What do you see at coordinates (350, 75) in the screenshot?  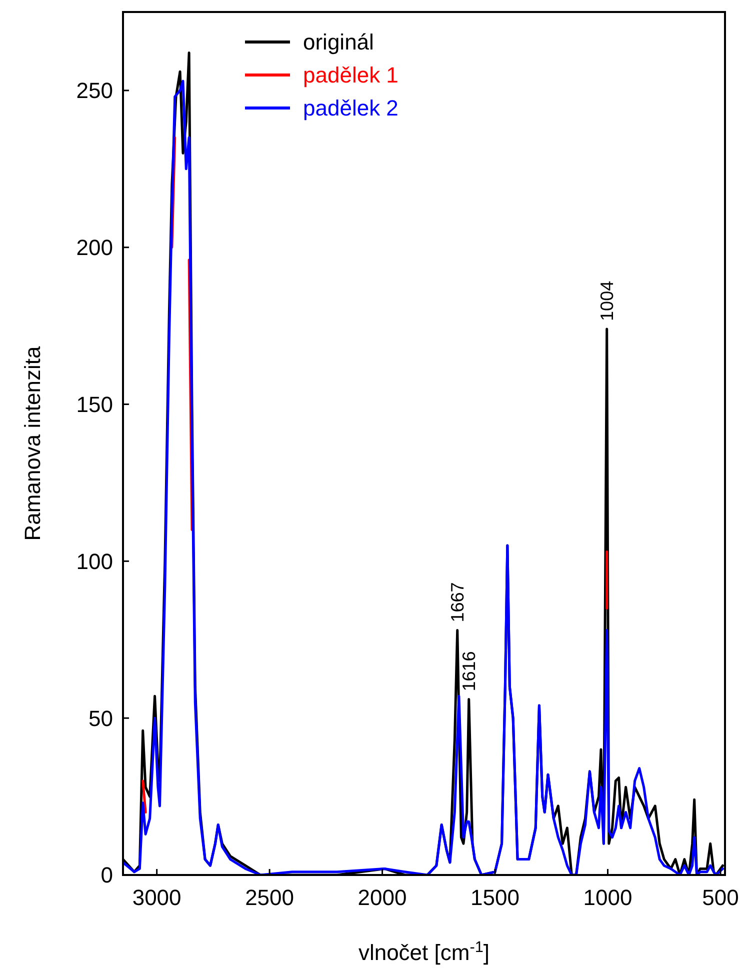 I see `legend-label: padělek 1` at bounding box center [350, 75].